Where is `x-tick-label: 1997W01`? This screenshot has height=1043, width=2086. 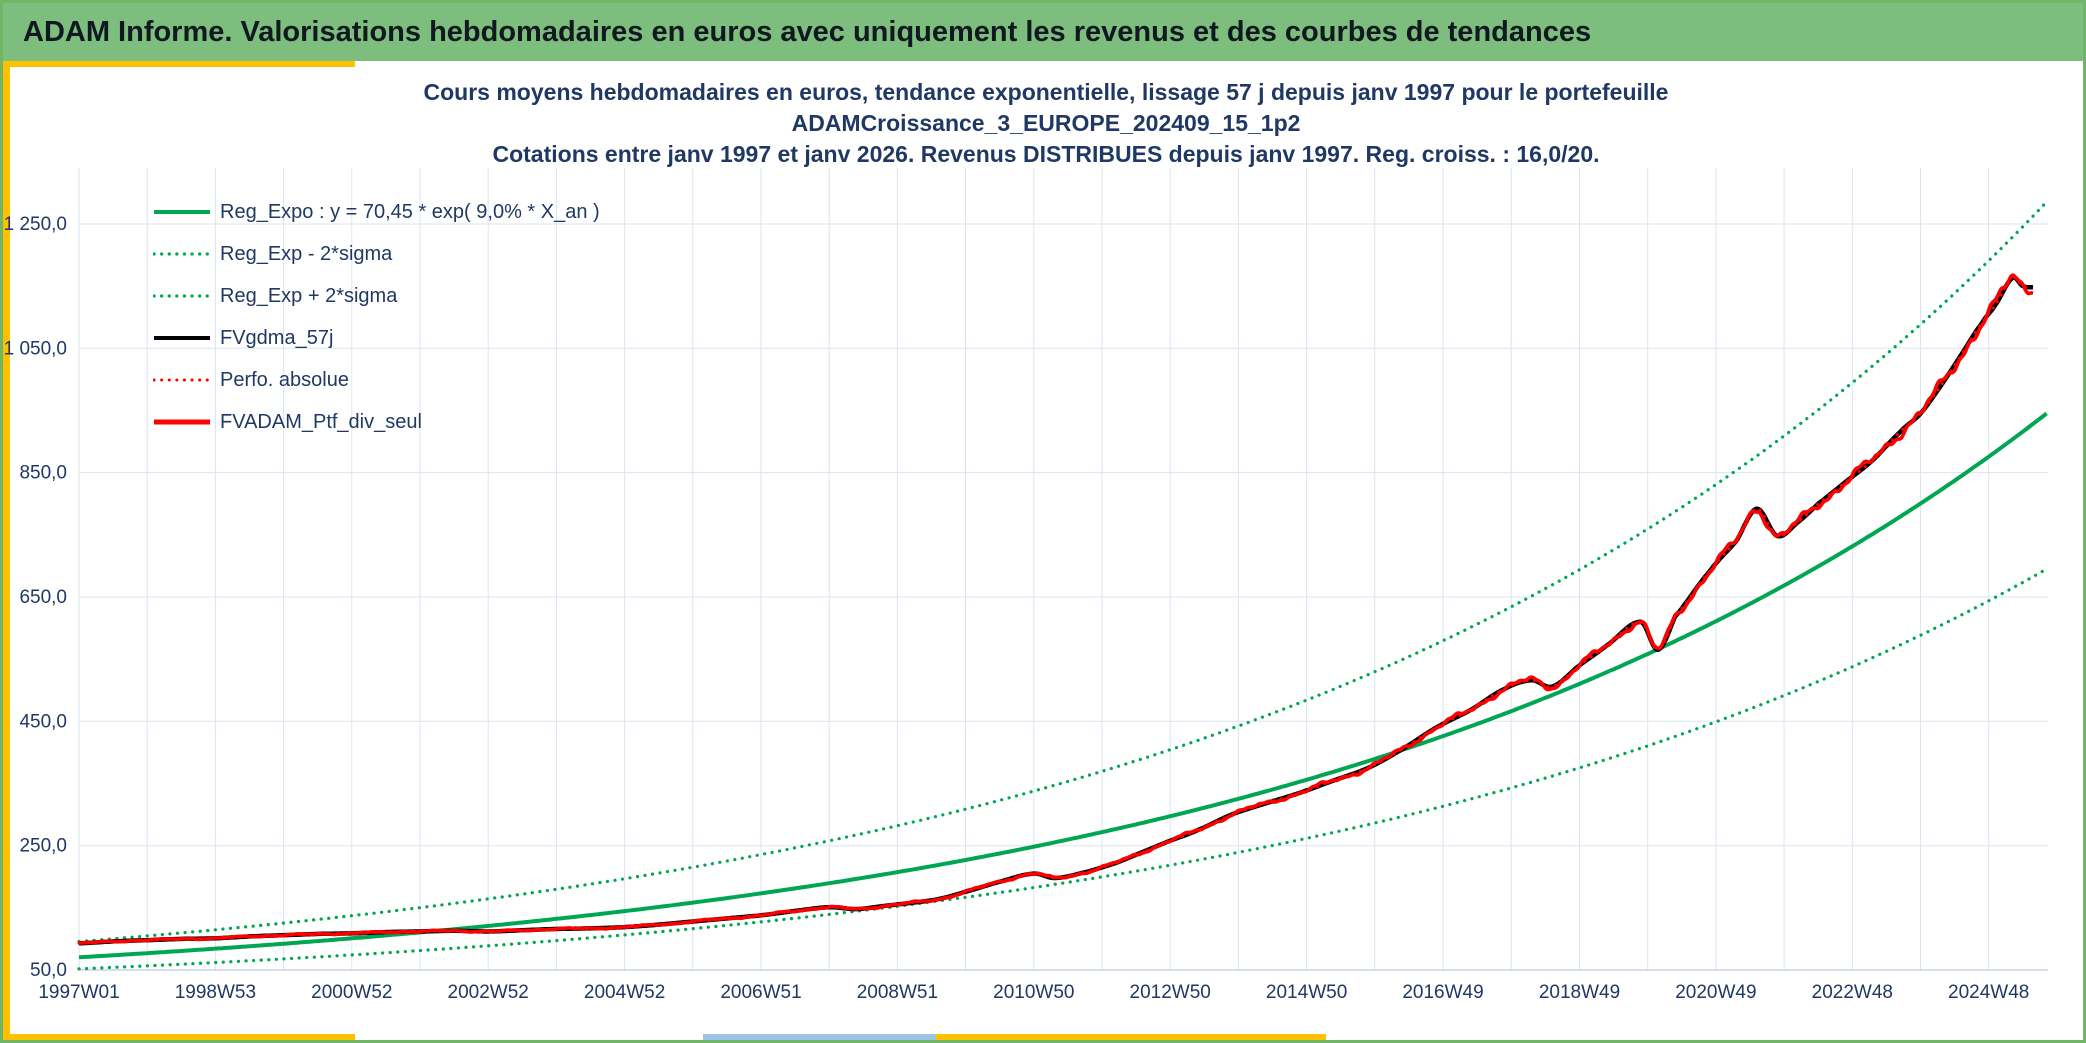
x-tick-label: 1997W01 is located at coordinates (78, 992).